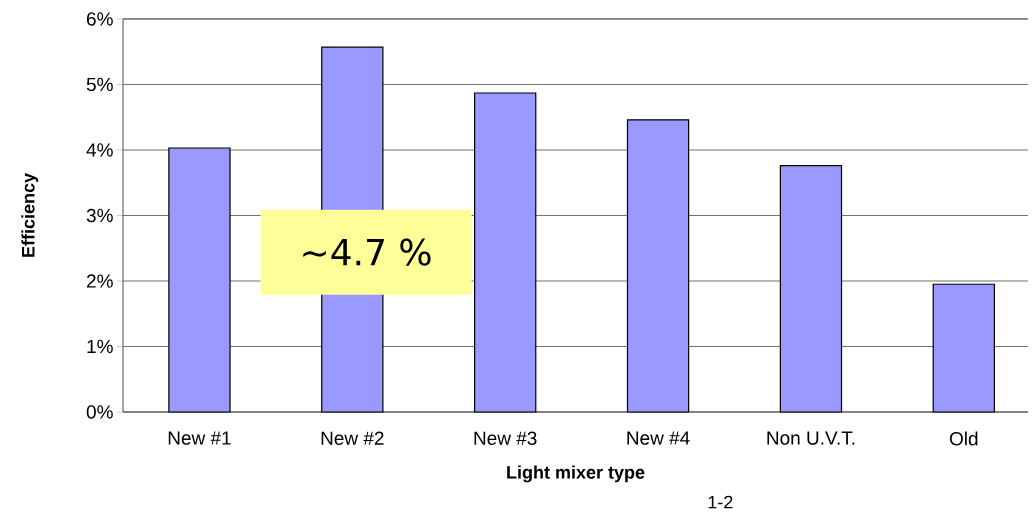 This screenshot has width=1032, height=516. Describe the element at coordinates (100, 19) in the screenshot. I see `y-tick-label: 6%` at that location.